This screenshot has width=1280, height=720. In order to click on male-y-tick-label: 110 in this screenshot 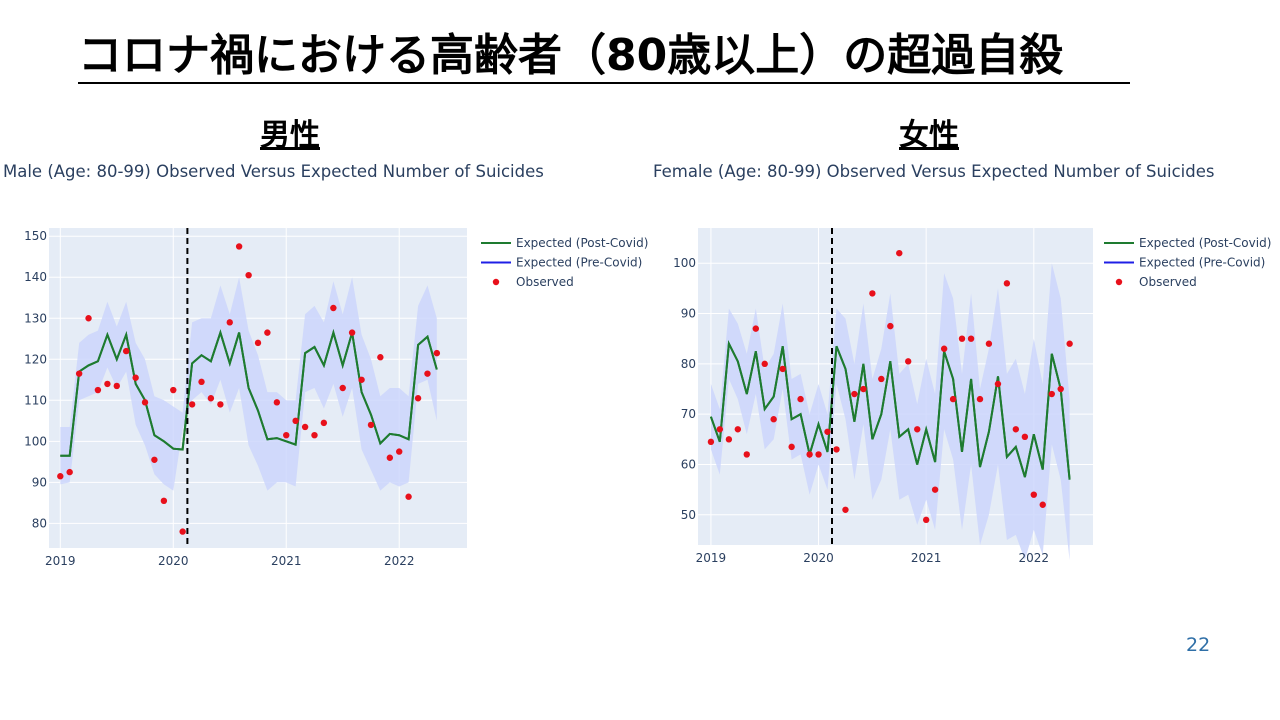, I will do `click(35, 400)`.